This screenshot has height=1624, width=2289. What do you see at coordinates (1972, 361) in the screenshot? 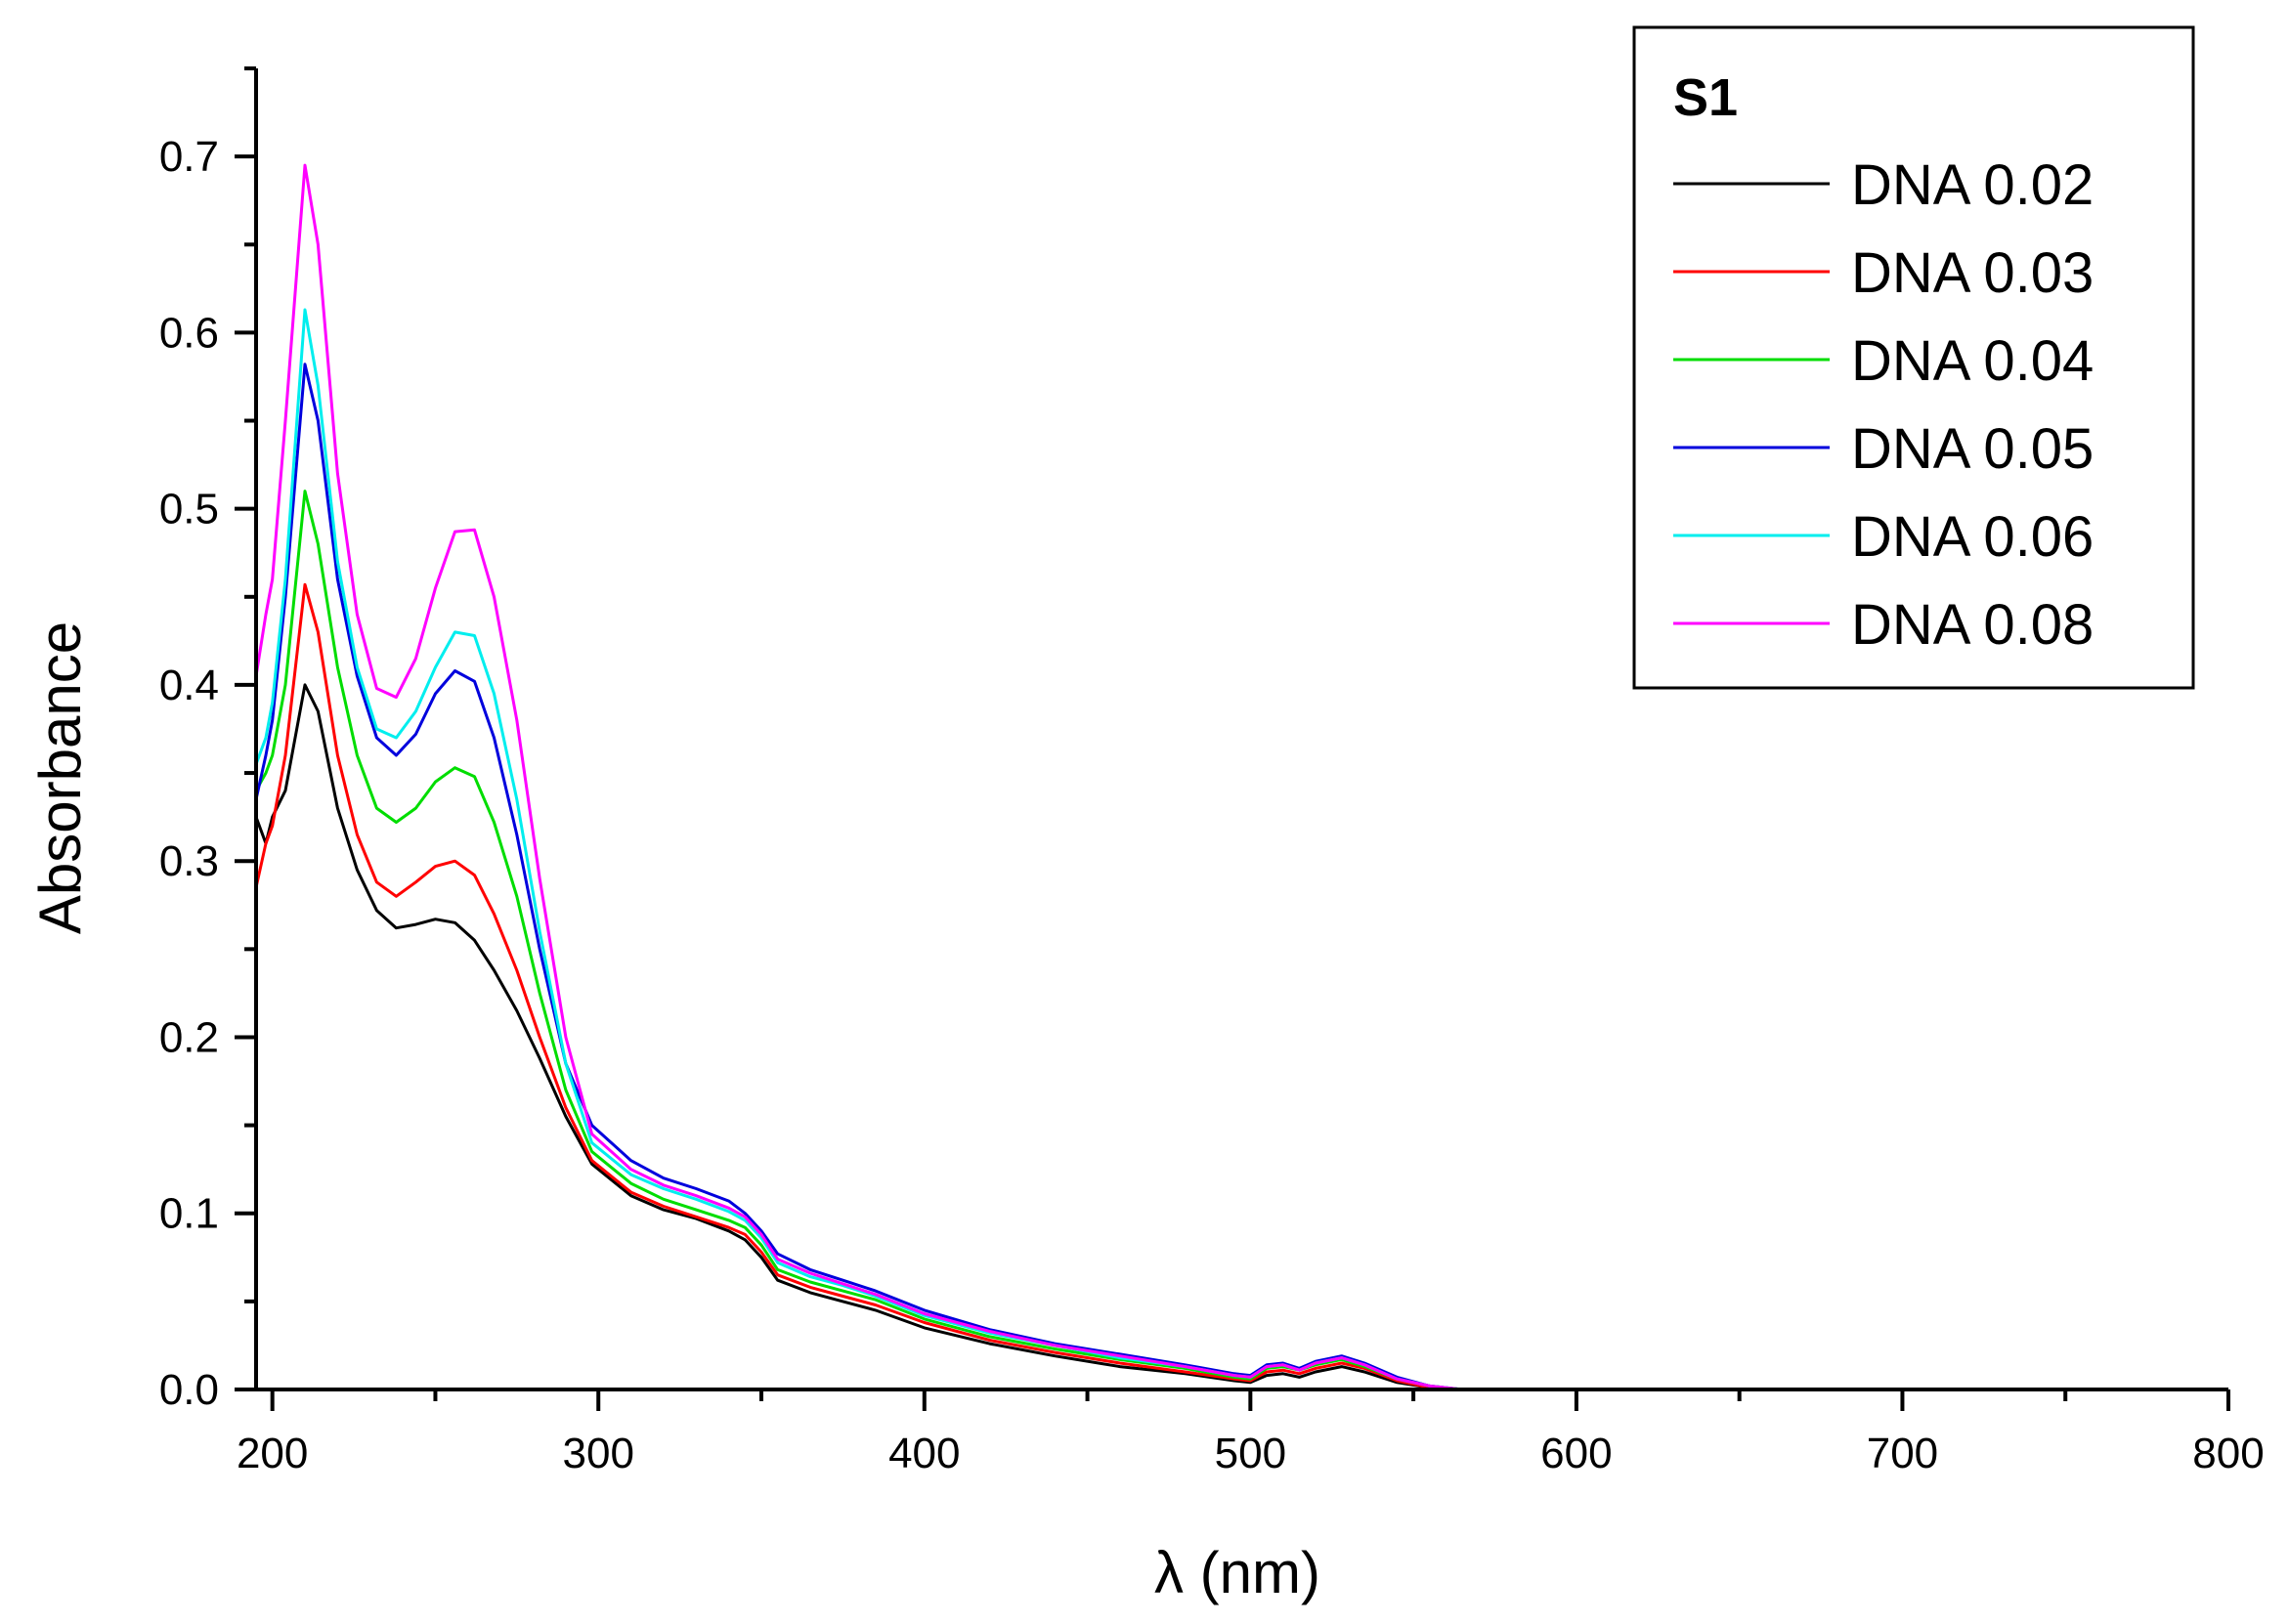
I see `legend-label: DNA 0.04` at bounding box center [1972, 361].